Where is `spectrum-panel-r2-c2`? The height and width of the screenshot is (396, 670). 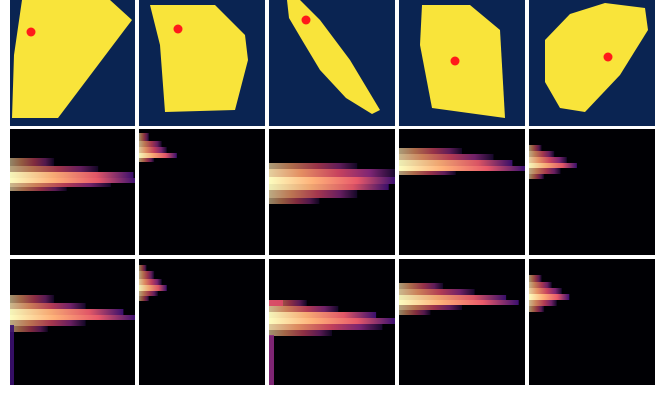
spectrum-panel-r2-c2 is located at coordinates (202, 322).